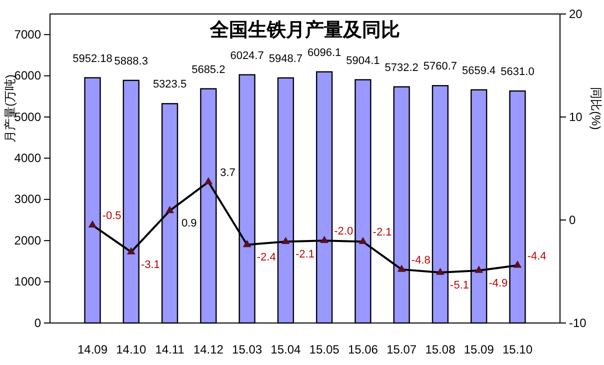  What do you see at coordinates (479, 349) in the screenshot?
I see `x-tick-label: 15.09` at bounding box center [479, 349].